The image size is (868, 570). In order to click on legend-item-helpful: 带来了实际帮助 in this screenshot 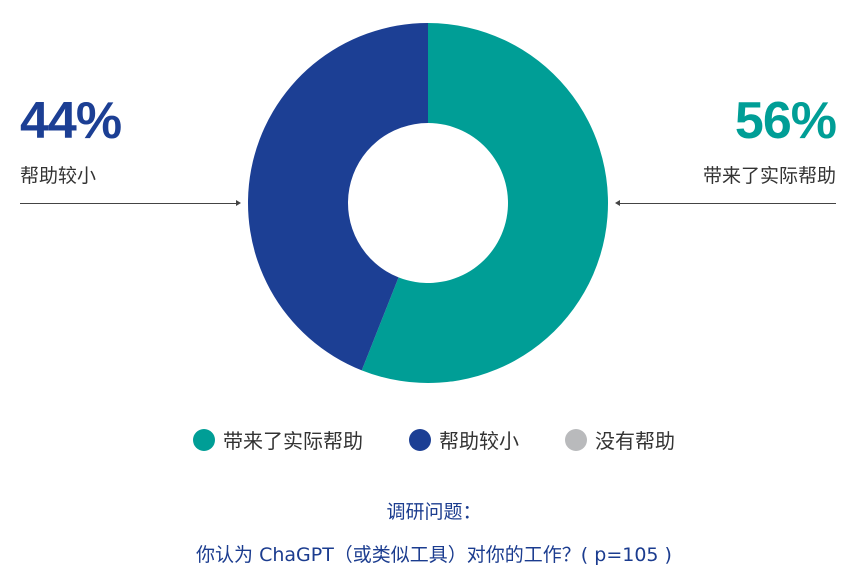, I will do `click(278, 439)`.